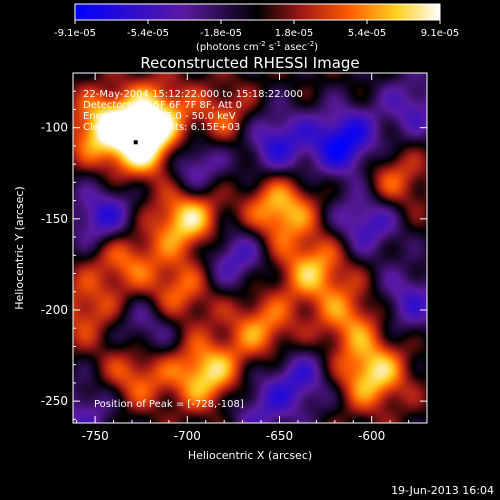  I want to click on colorbar-tick-label-2: -1.8e-05, so click(221, 33).